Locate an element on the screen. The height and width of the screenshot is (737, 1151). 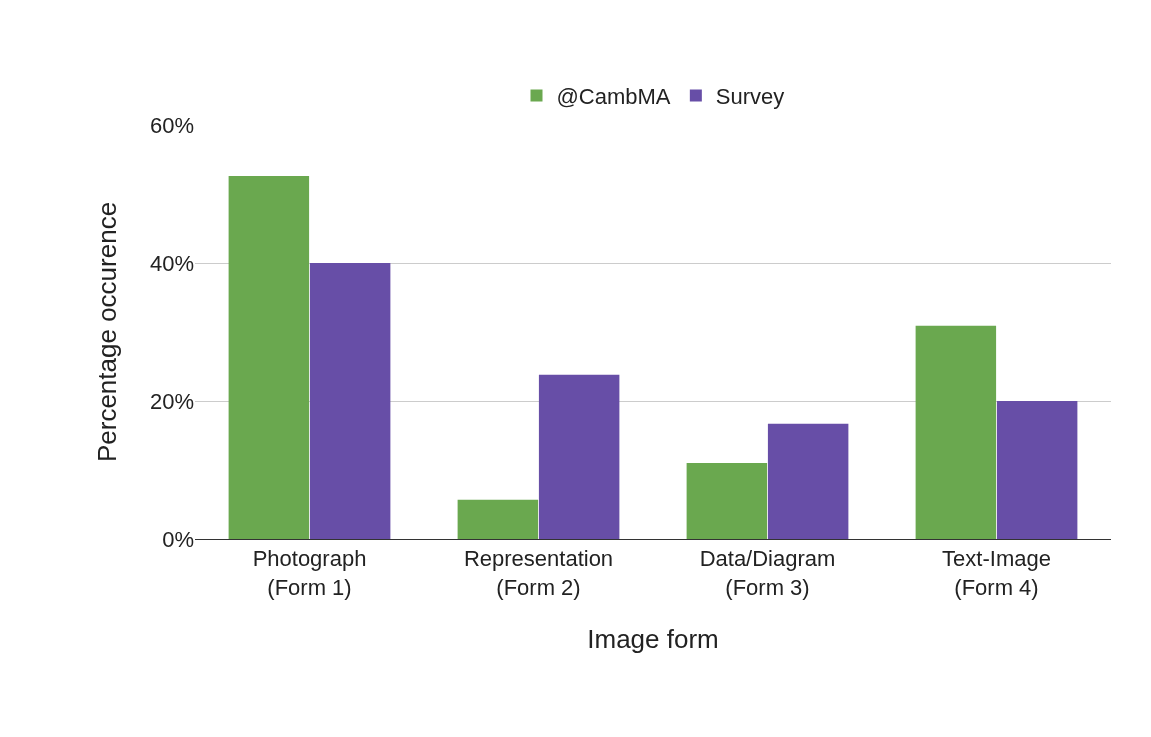
x-axis-title: Image form is located at coordinates (653, 638).